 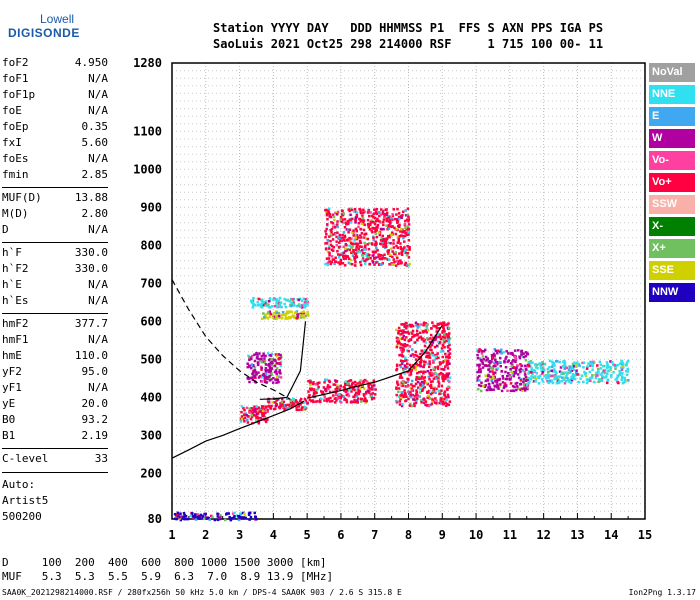 What do you see at coordinates (55, 341) in the screenshot?
I see `param-row: hmF1 N/A` at bounding box center [55, 341].